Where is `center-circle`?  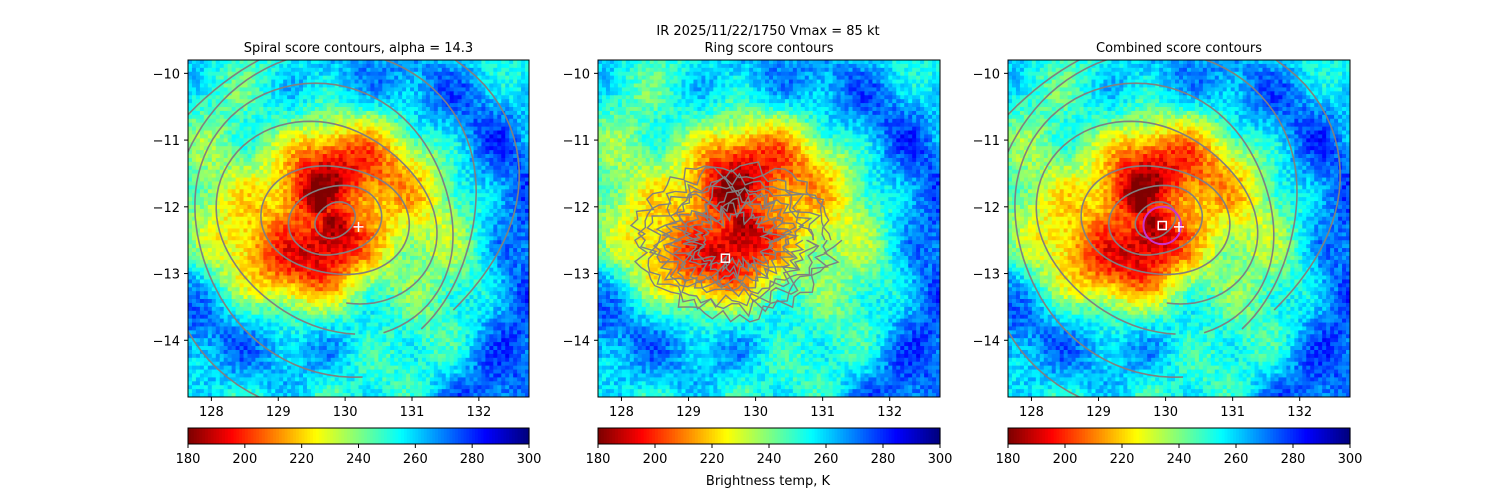 center-circle is located at coordinates (1162, 225).